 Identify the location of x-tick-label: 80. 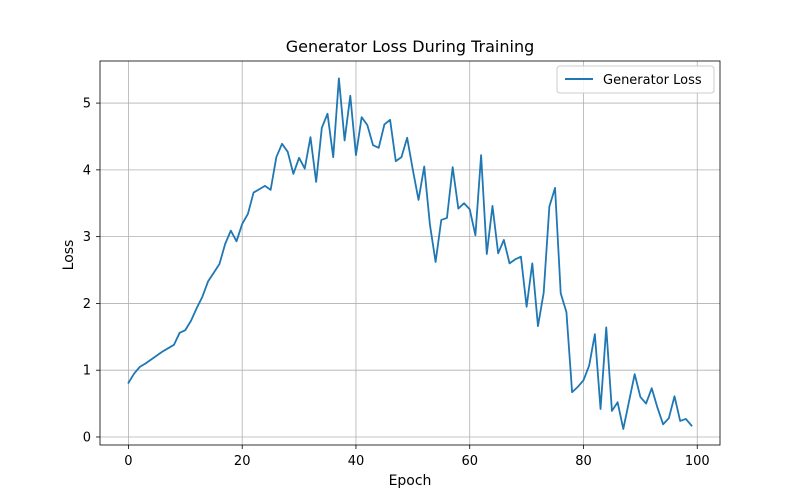
(583, 461).